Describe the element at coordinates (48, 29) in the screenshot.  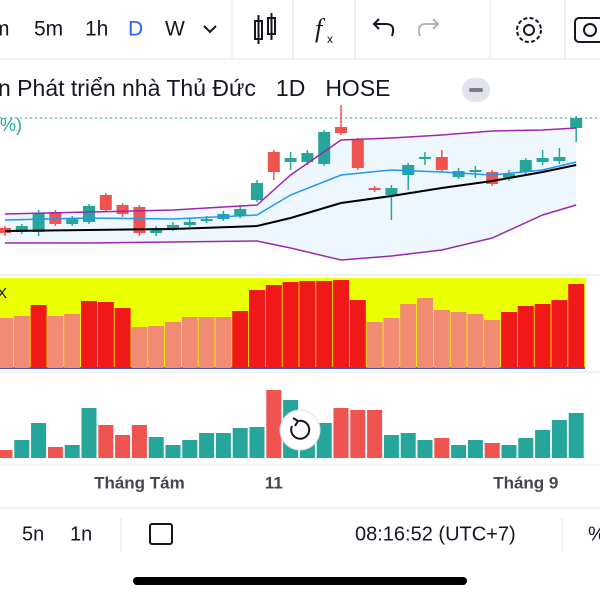
I see `interval-button: 5m` at that location.